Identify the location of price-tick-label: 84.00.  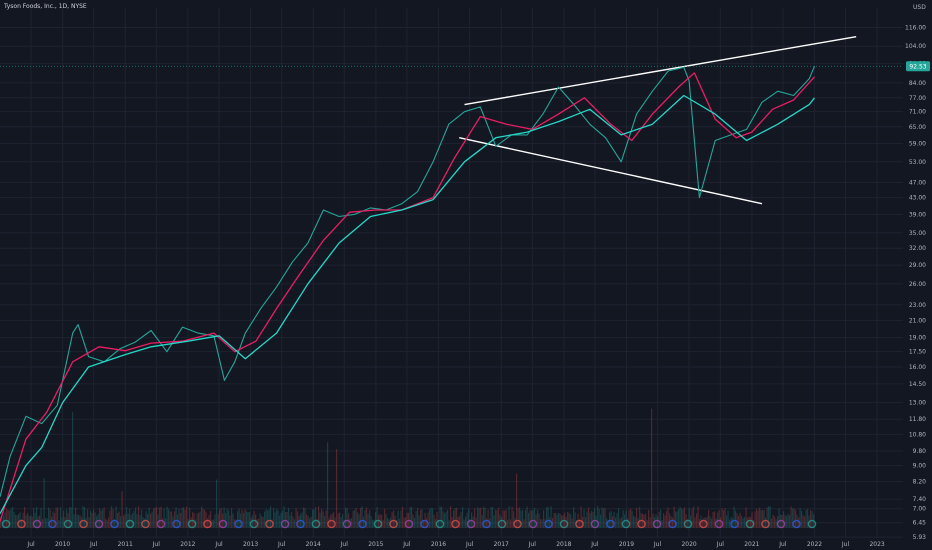
(917, 83).